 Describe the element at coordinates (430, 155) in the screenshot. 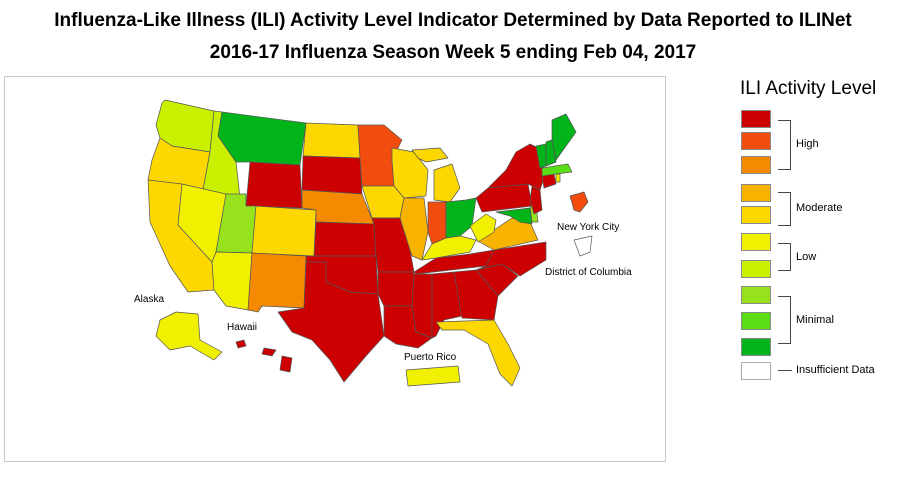

I see `state-michigan-upper` at that location.